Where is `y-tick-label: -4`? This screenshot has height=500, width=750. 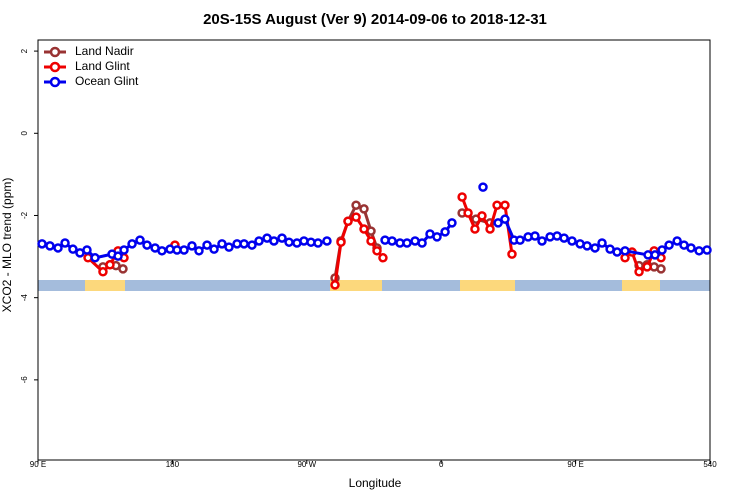
y-tick-label: -4 is located at coordinates (24, 298).